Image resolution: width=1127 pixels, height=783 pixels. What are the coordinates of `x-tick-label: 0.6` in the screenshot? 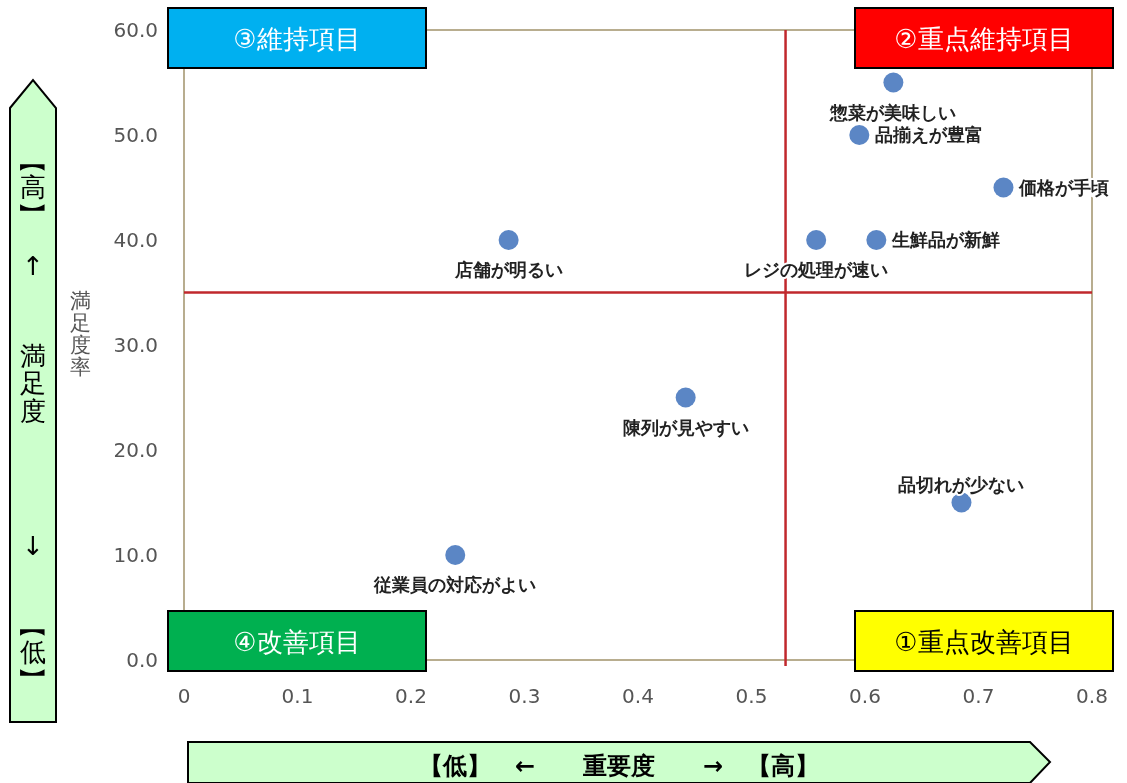 It's located at (865, 696).